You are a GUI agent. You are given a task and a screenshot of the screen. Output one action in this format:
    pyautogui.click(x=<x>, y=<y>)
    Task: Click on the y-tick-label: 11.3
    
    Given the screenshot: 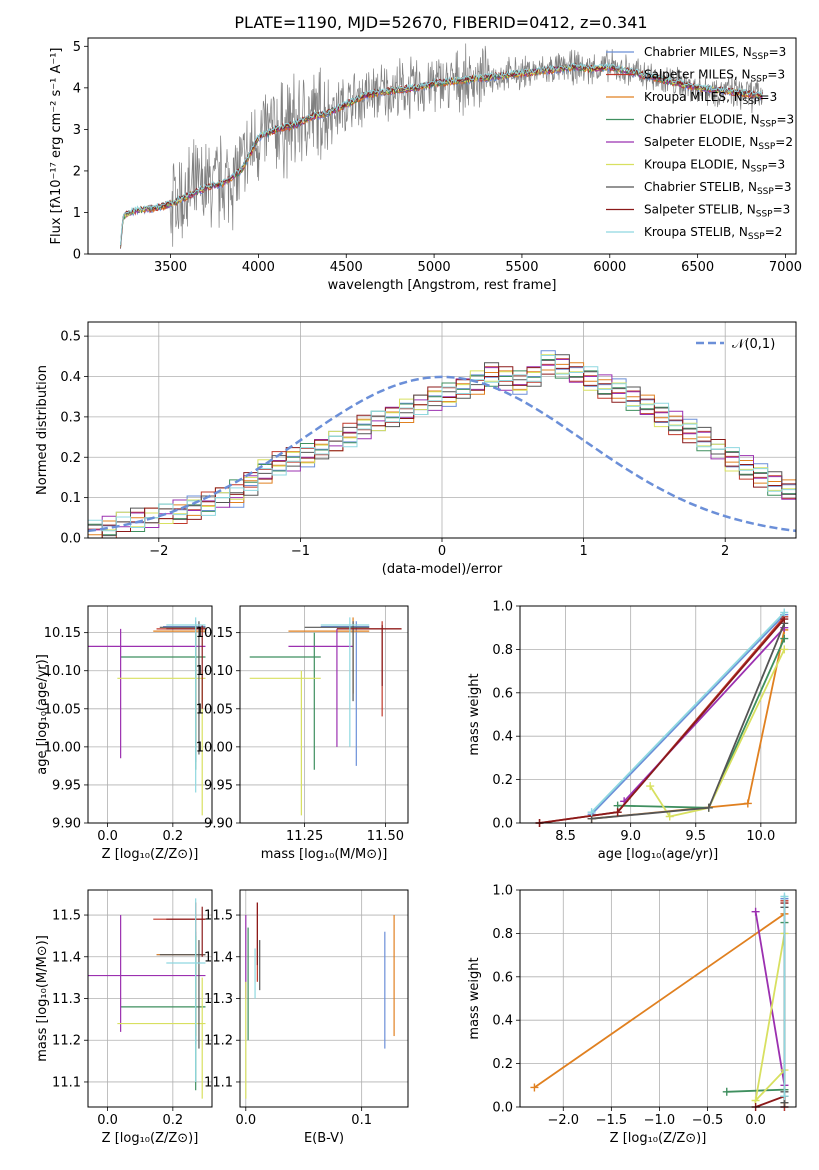 What is the action you would take?
    pyautogui.click(x=218, y=999)
    